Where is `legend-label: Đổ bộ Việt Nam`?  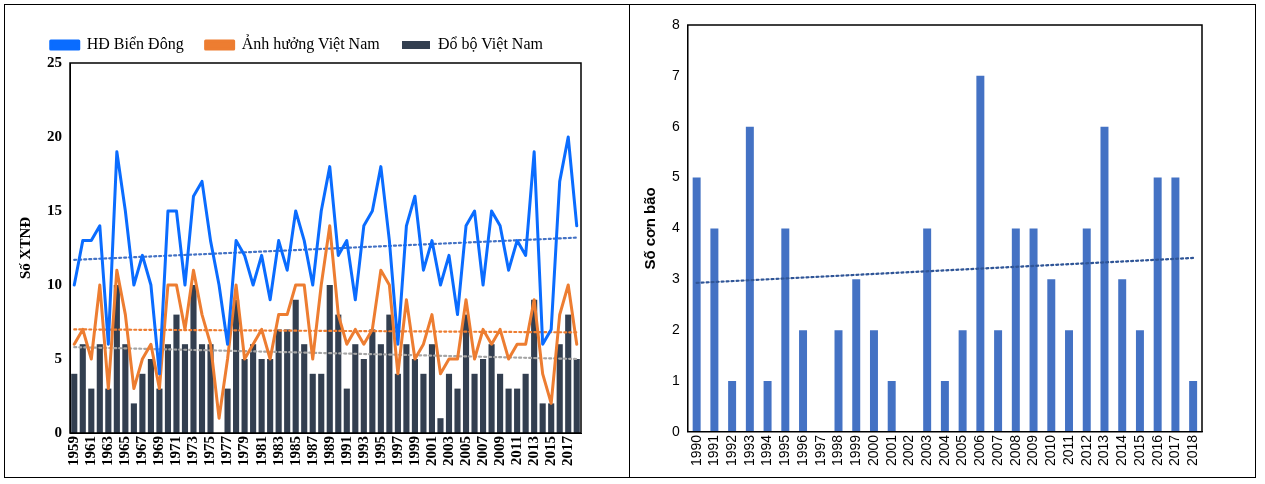 legend-label: Đổ bộ Việt Nam is located at coordinates (491, 44).